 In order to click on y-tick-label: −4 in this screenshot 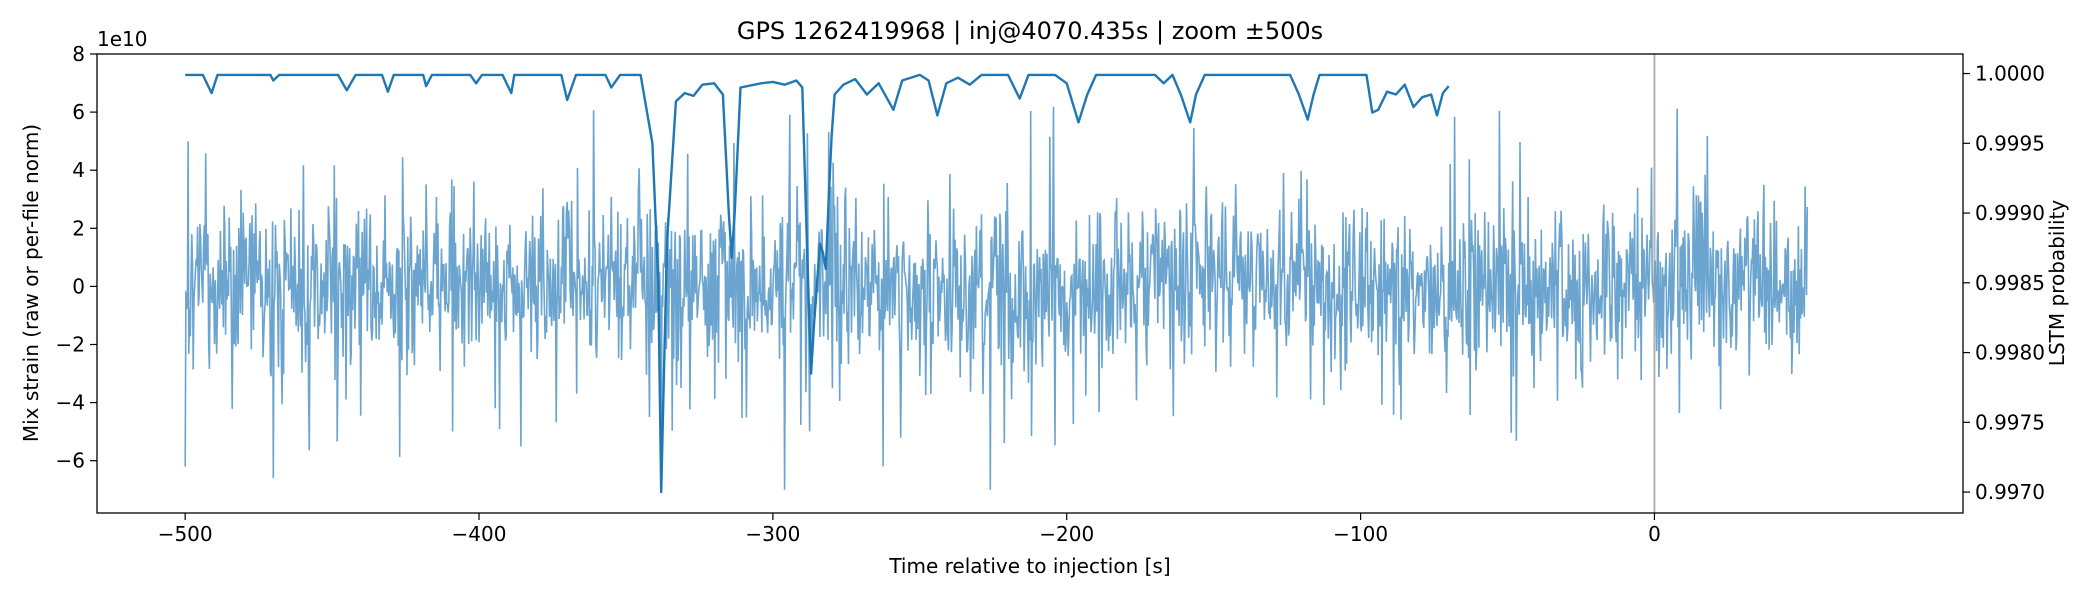, I will do `click(70, 403)`.